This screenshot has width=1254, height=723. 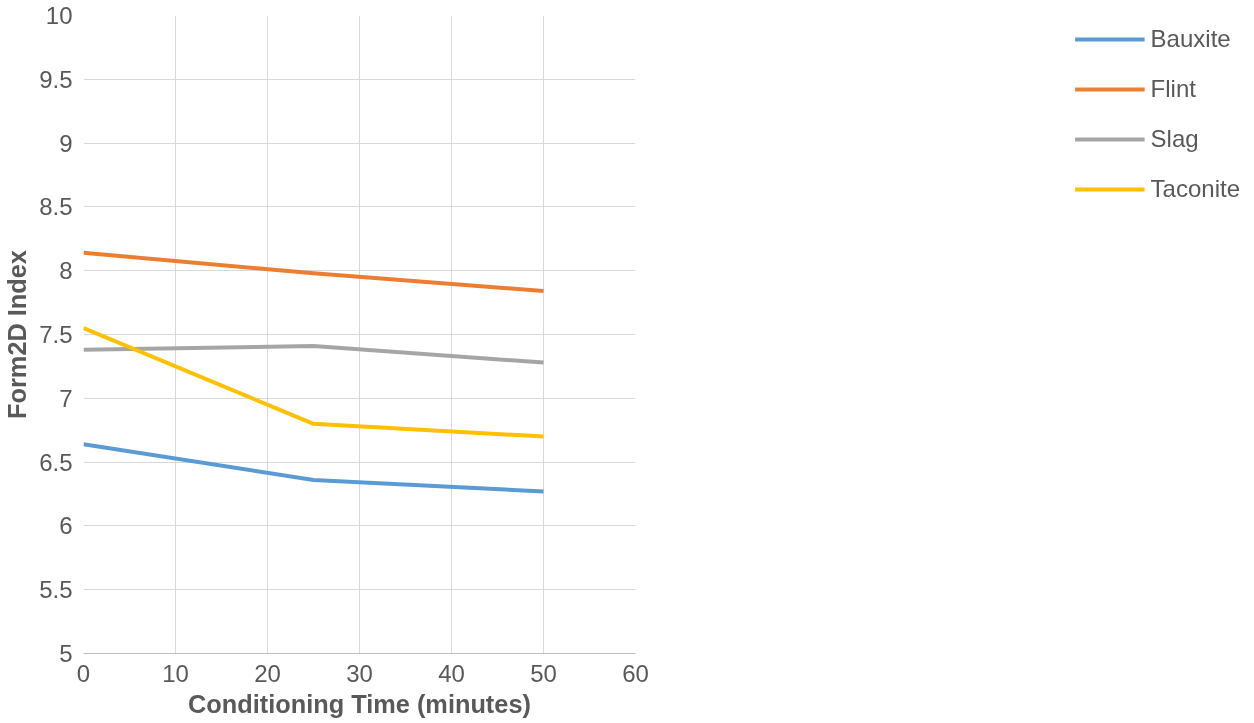 What do you see at coordinates (56, 207) in the screenshot?
I see `y-tick-label: 8.5` at bounding box center [56, 207].